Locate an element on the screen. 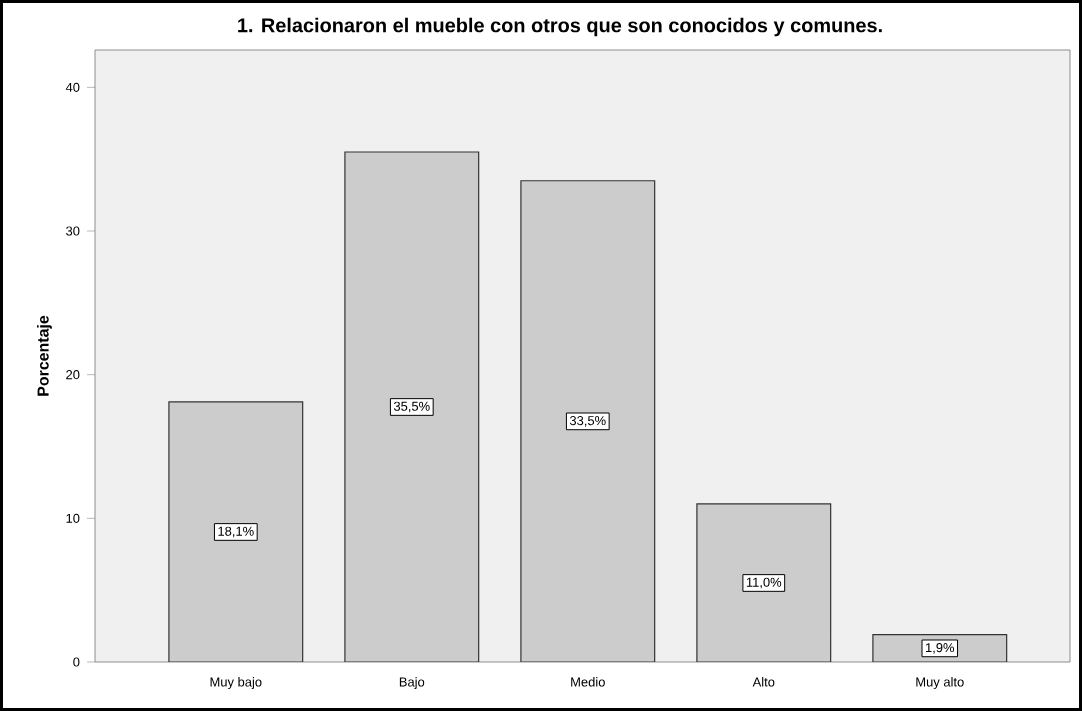 The height and width of the screenshot is (711, 1082). data-label: 11,0% is located at coordinates (764, 583).